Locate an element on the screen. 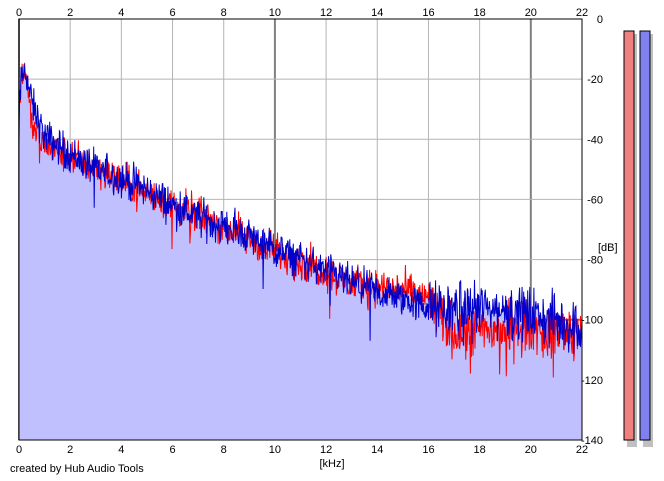 Image resolution: width=664 pixels, height=481 pixels. y-tick-label: -120 is located at coordinates (592, 381).